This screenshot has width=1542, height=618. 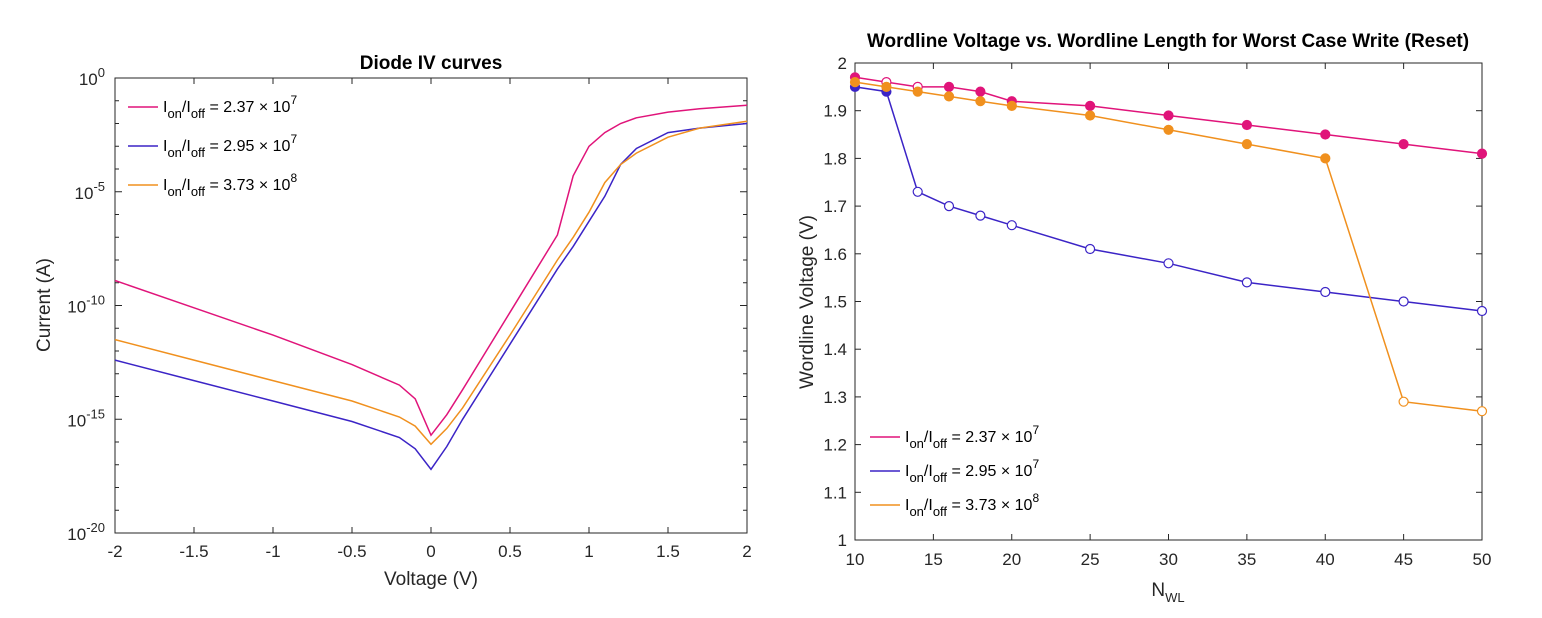 What do you see at coordinates (835, 349) in the screenshot?
I see `y-tick-label: 1.4` at bounding box center [835, 349].